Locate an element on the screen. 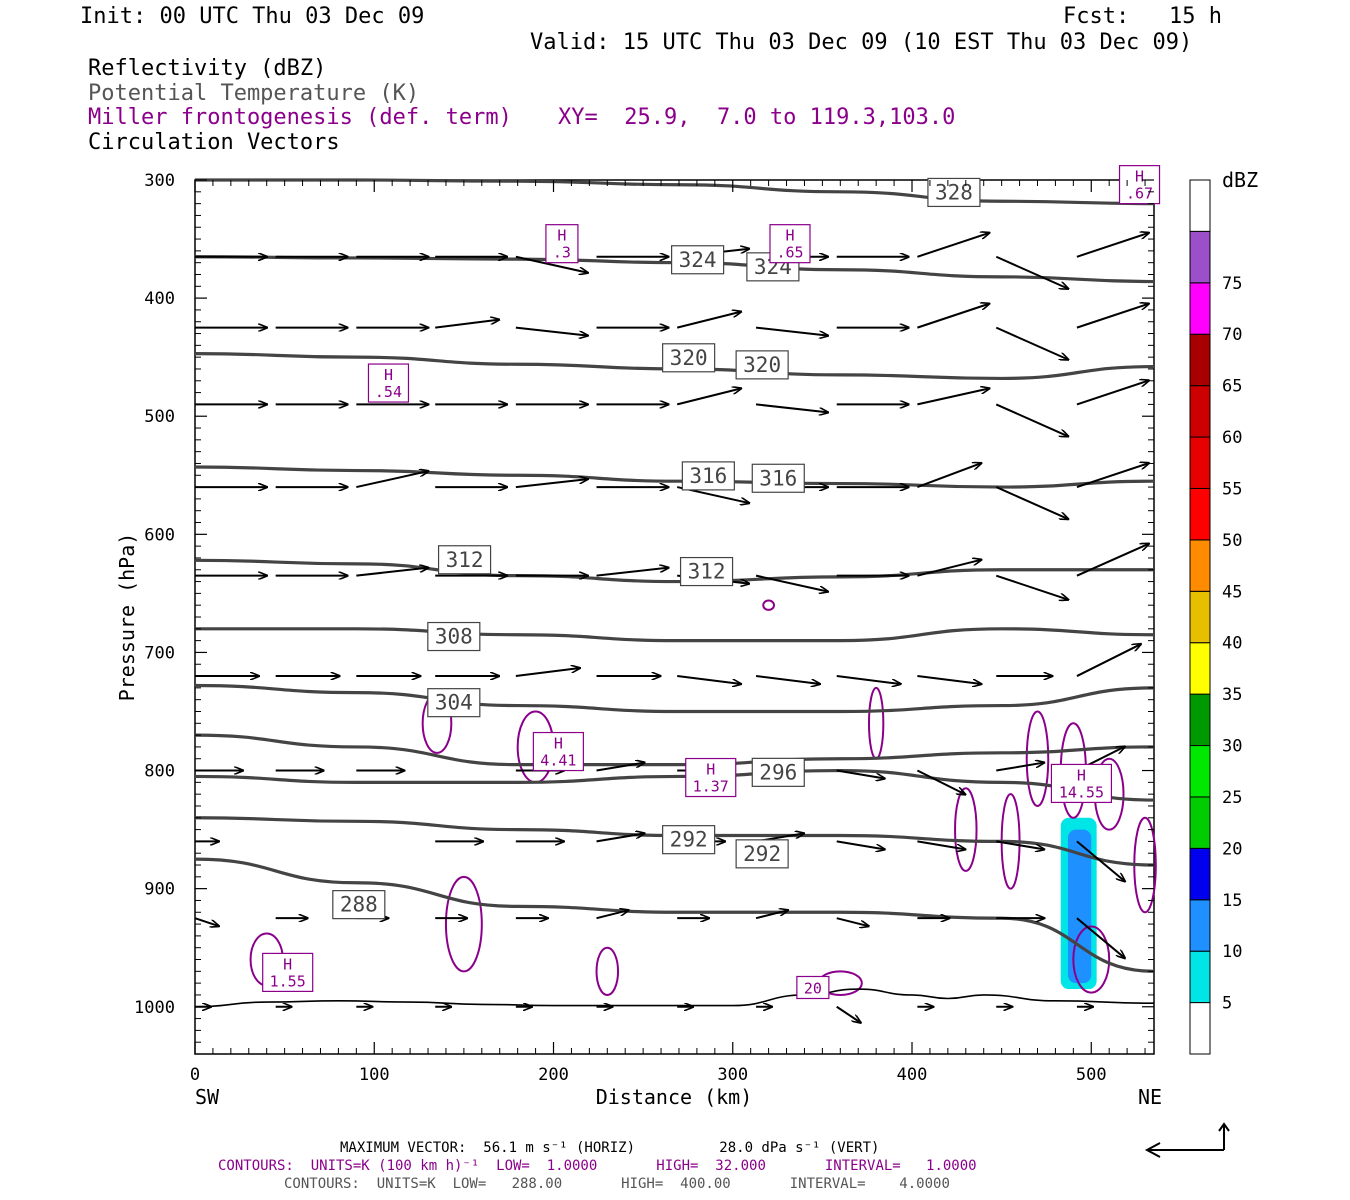  x-end-ne: NE is located at coordinates (1150, 1097).